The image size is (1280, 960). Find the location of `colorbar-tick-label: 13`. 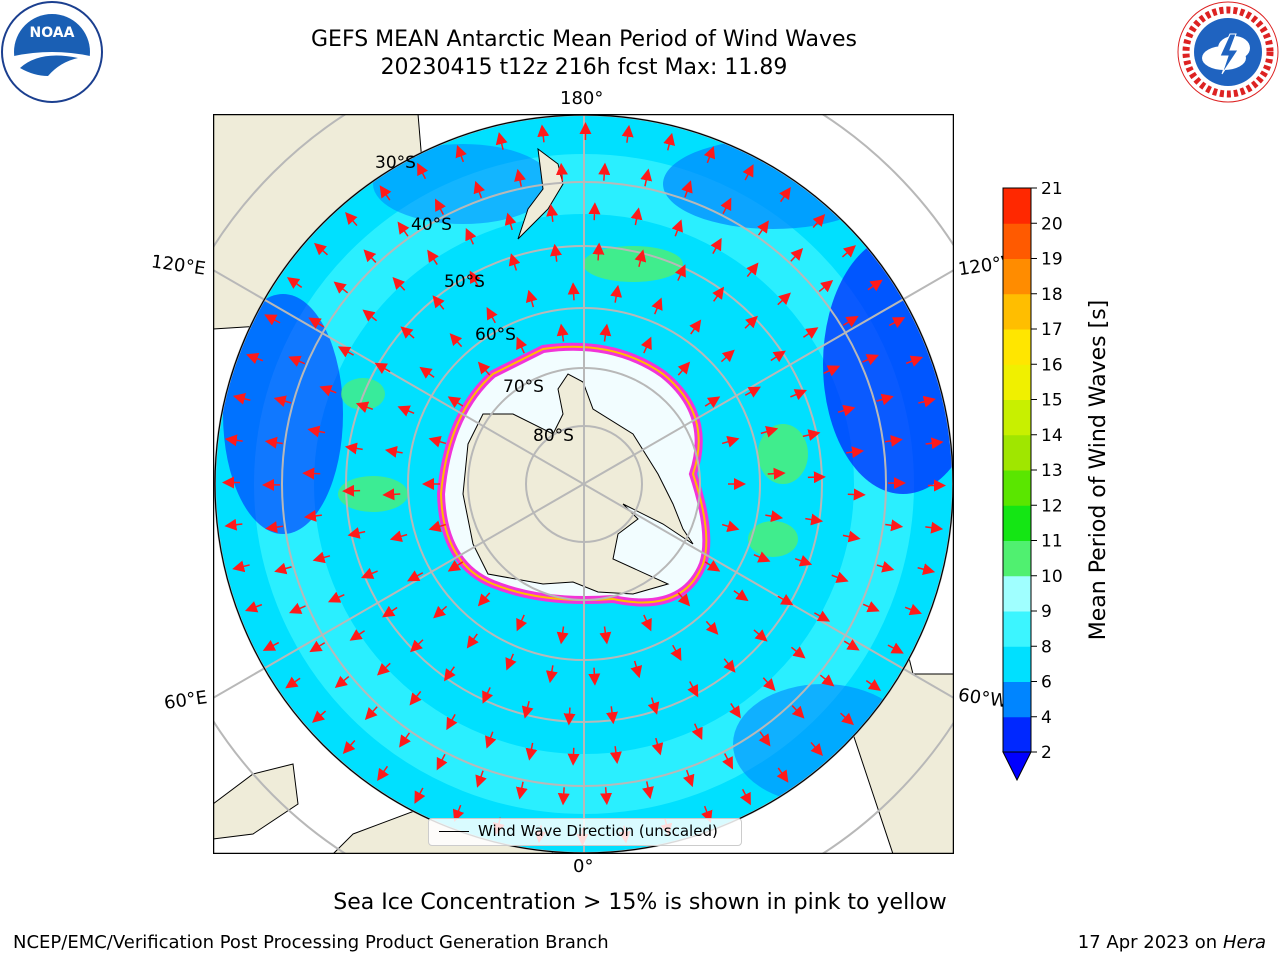

colorbar-tick-label: 13 is located at coordinates (1052, 471).